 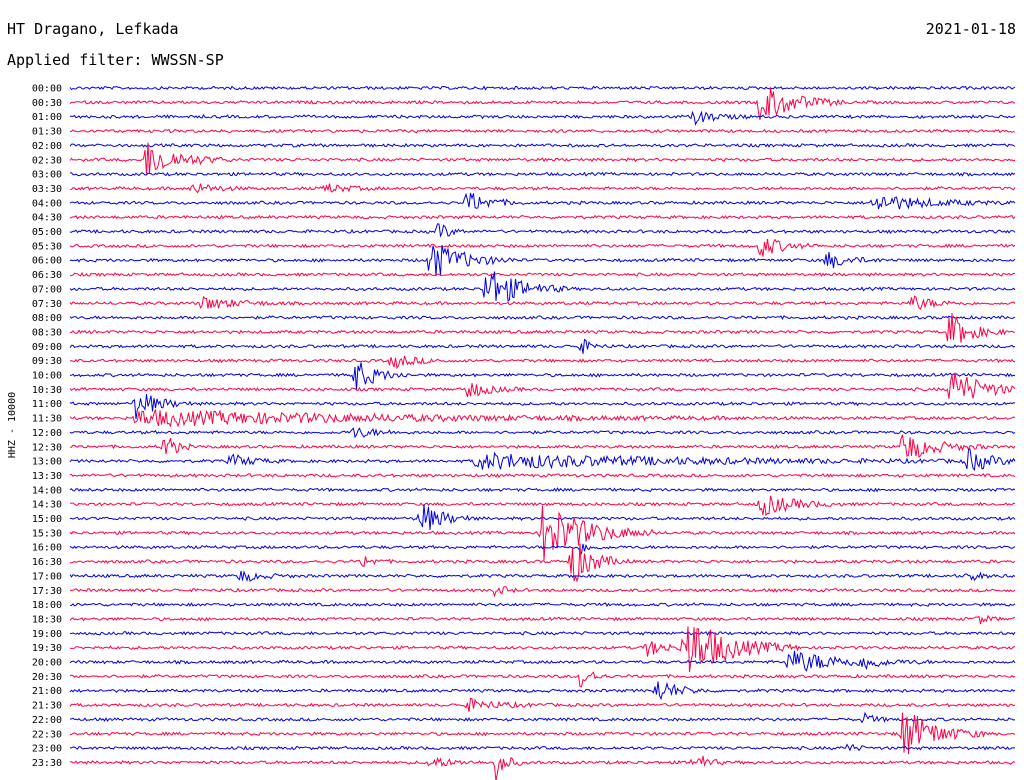 I want to click on time-tick-label: 04:00, so click(x=47, y=203).